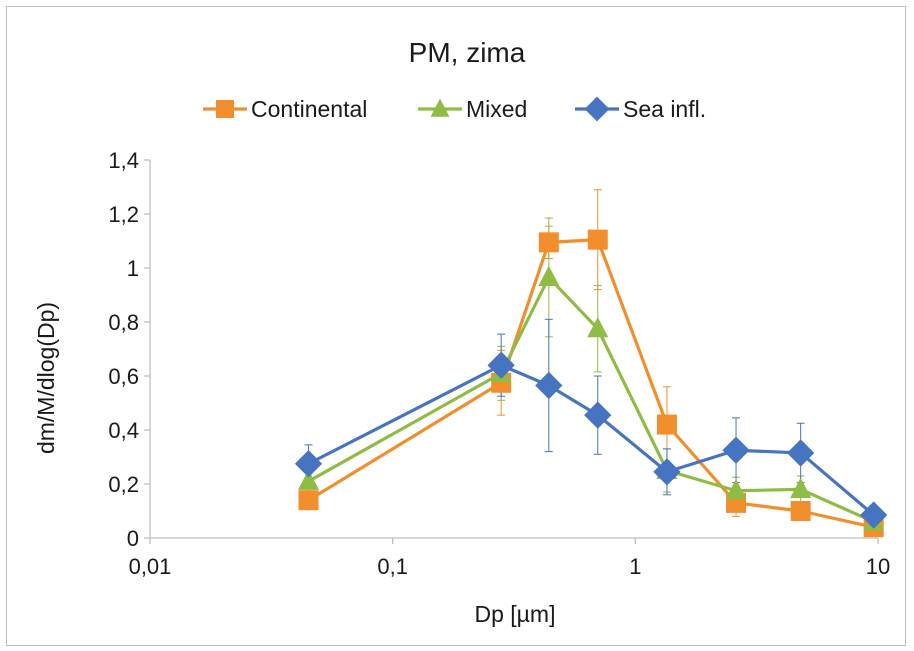 Image resolution: width=914 pixels, height=651 pixels. I want to click on legend-item-mixed: Mixed, so click(472, 109).